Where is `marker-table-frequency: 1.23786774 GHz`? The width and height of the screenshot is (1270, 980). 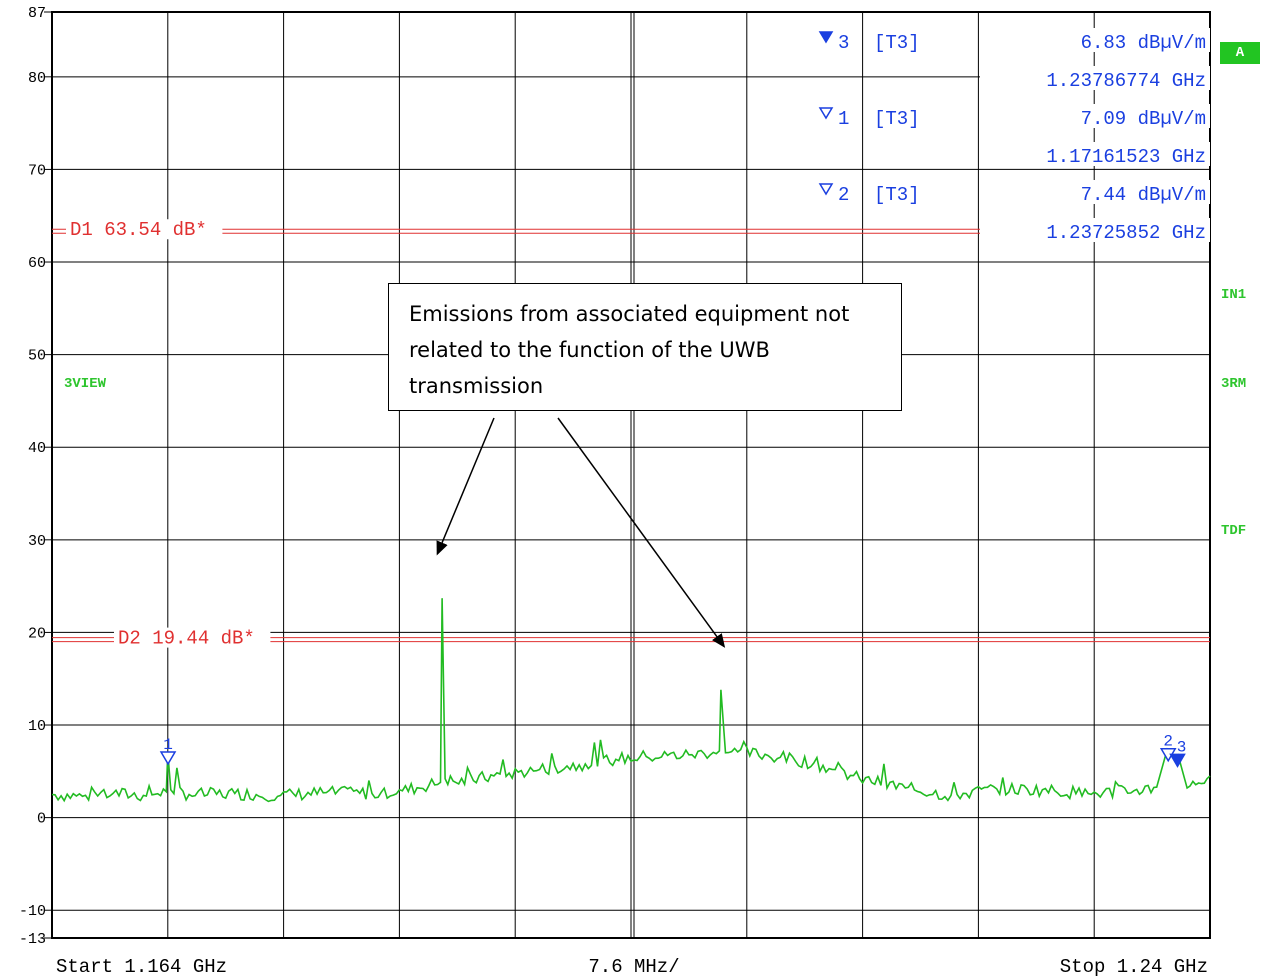 marker-table-frequency: 1.23786774 GHz is located at coordinates (1126, 81).